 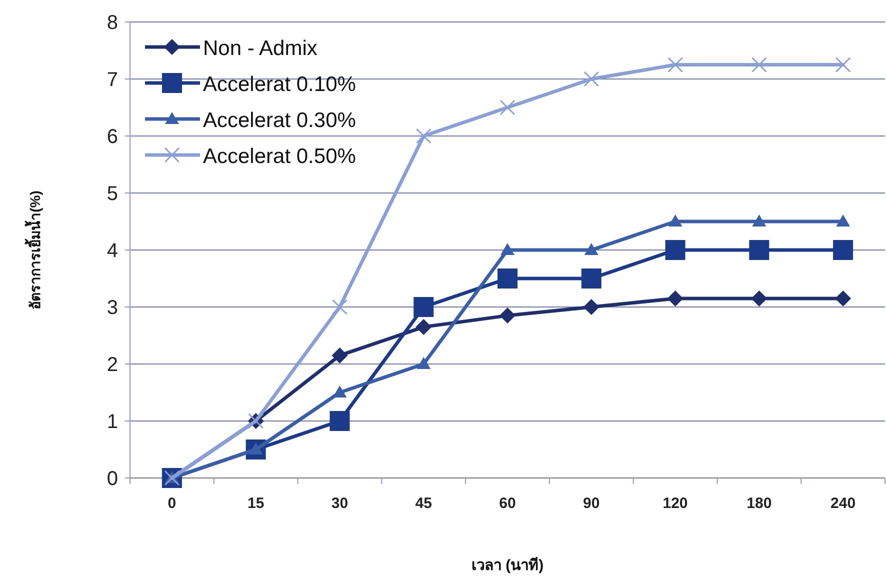 I want to click on x-tick-label: 90, so click(x=591, y=503).